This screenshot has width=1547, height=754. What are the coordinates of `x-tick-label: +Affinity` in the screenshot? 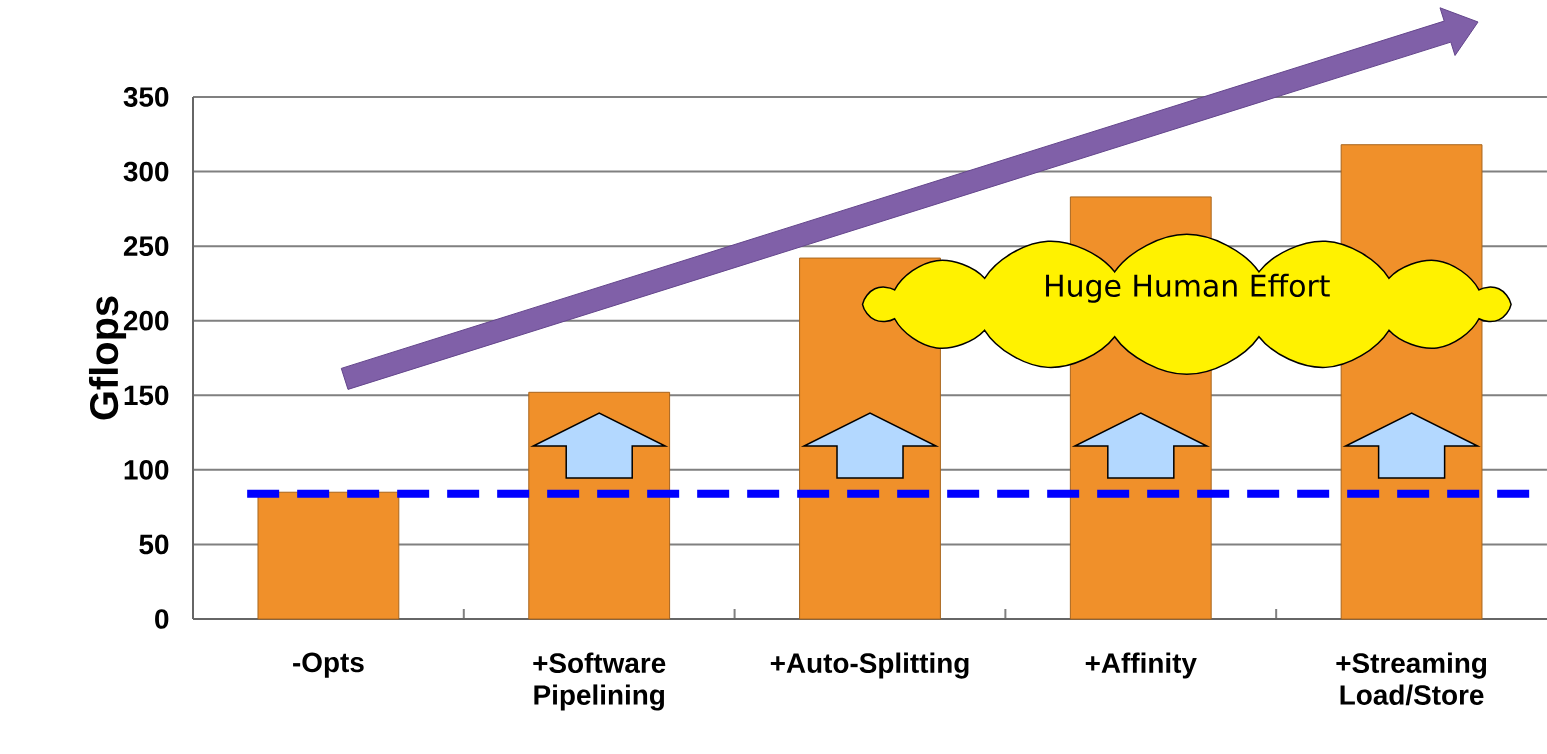 It's located at (1141, 665).